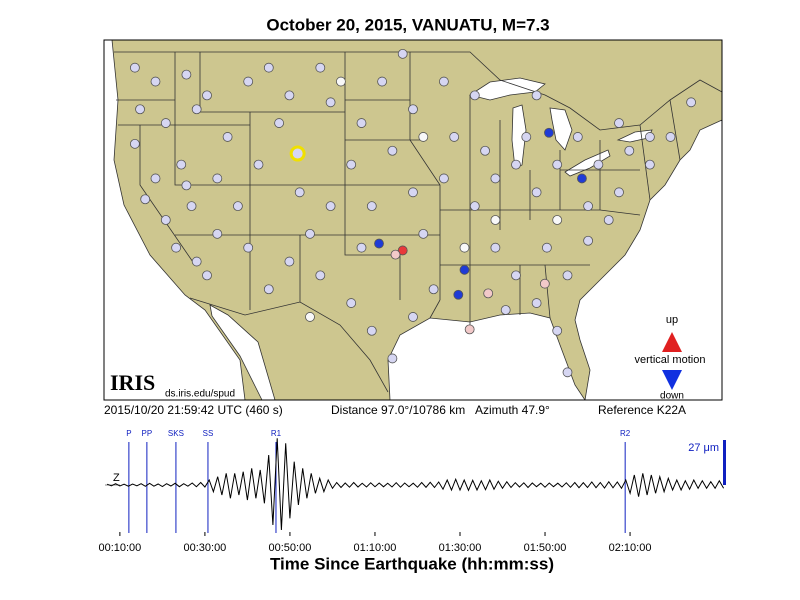  I want to click on legend-label: vertical motion, so click(670, 360).